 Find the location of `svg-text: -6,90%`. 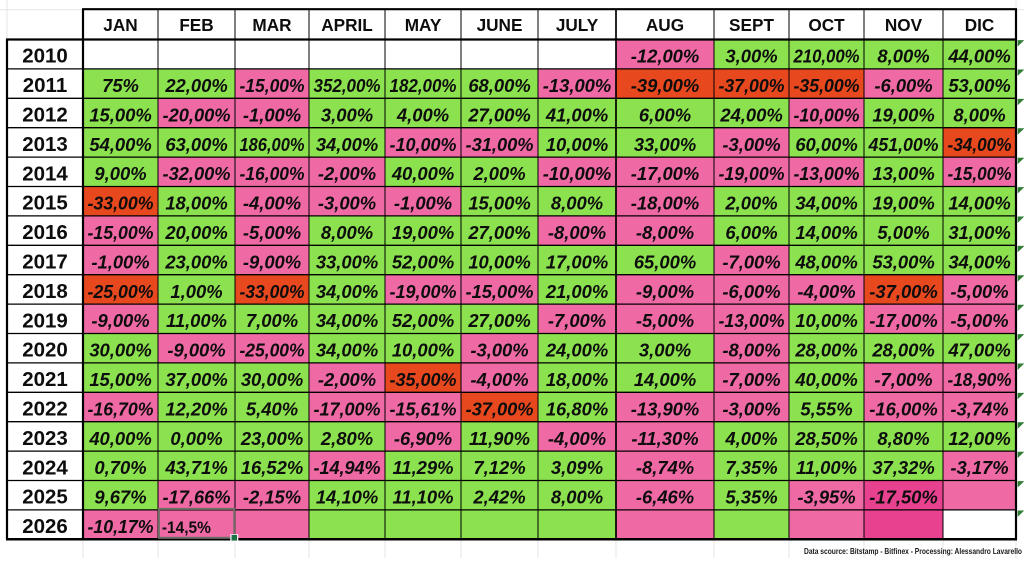

svg-text: -6,90% is located at coordinates (423, 438).